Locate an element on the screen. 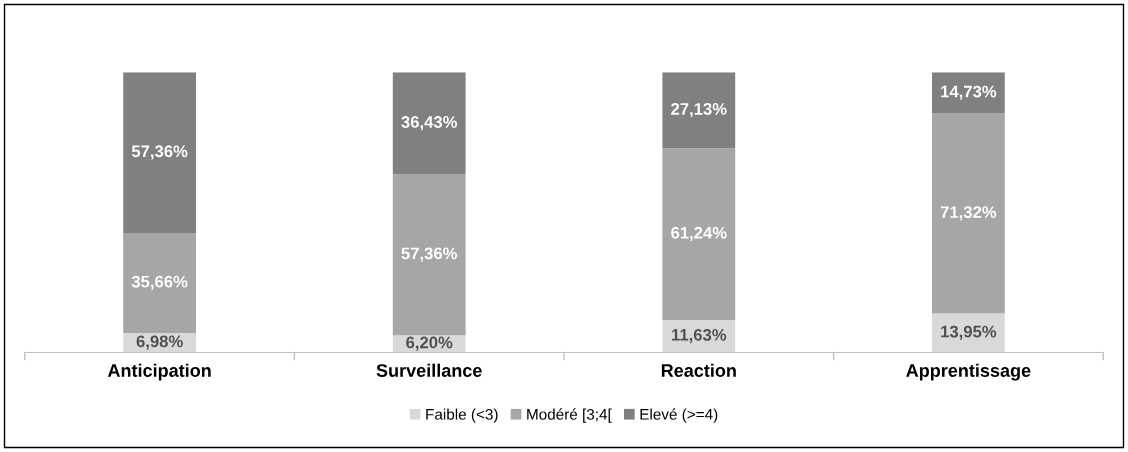 The height and width of the screenshot is (452, 1128). data-label: 35,66% is located at coordinates (159, 282).